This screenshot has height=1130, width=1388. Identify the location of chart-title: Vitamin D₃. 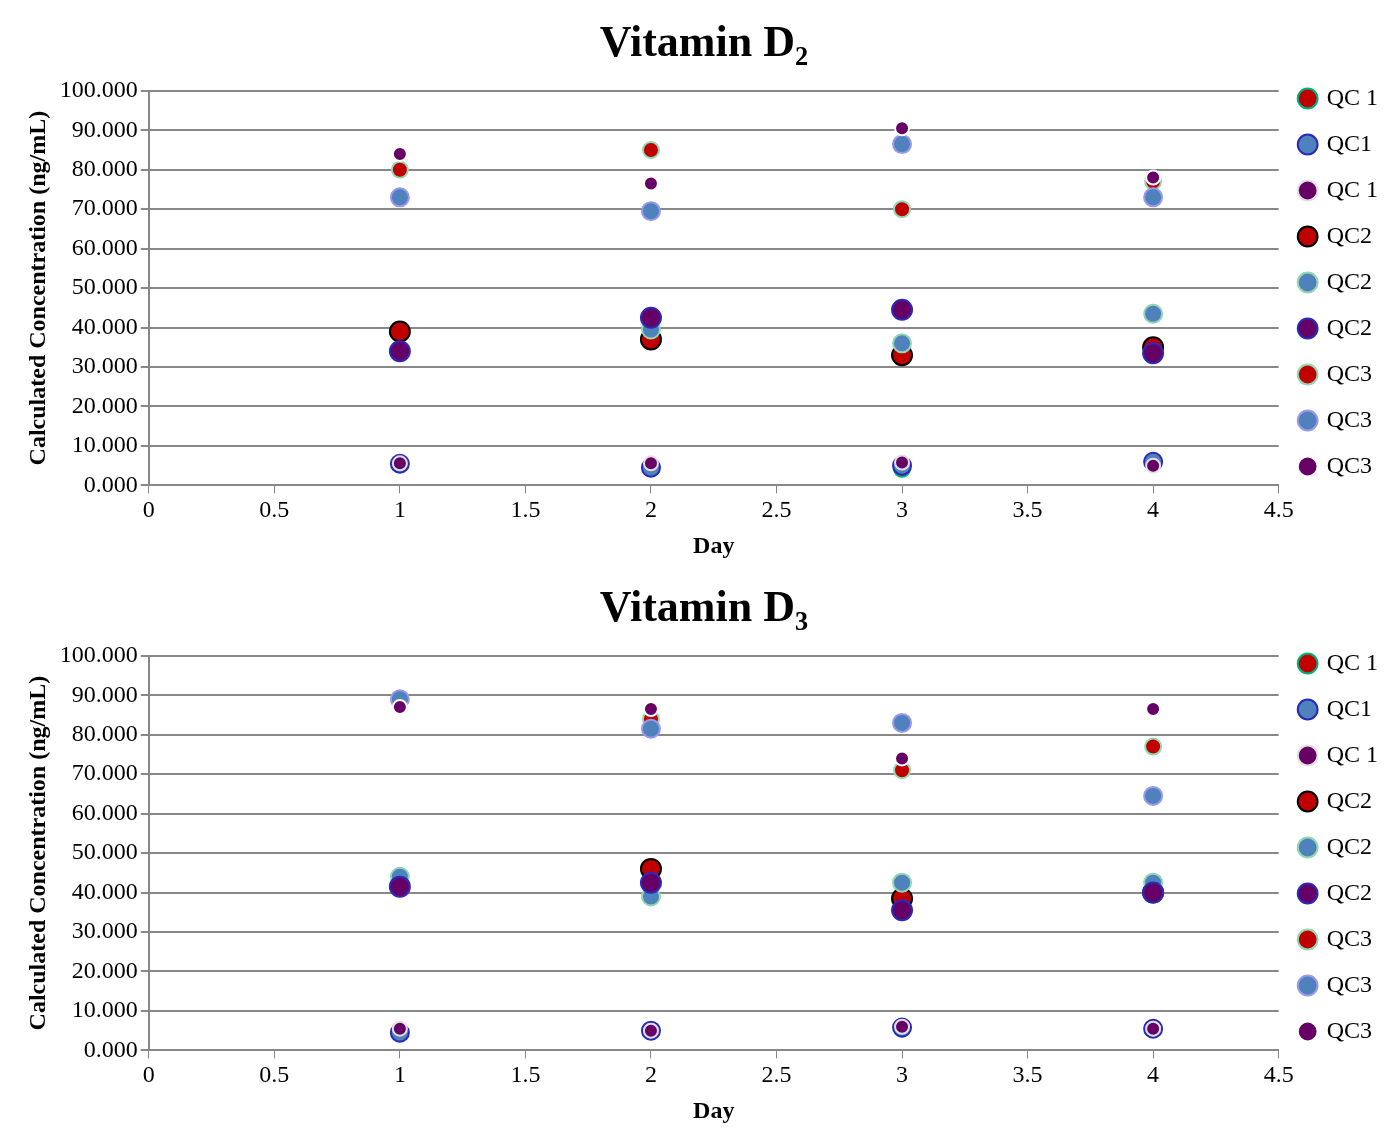
(704, 606).